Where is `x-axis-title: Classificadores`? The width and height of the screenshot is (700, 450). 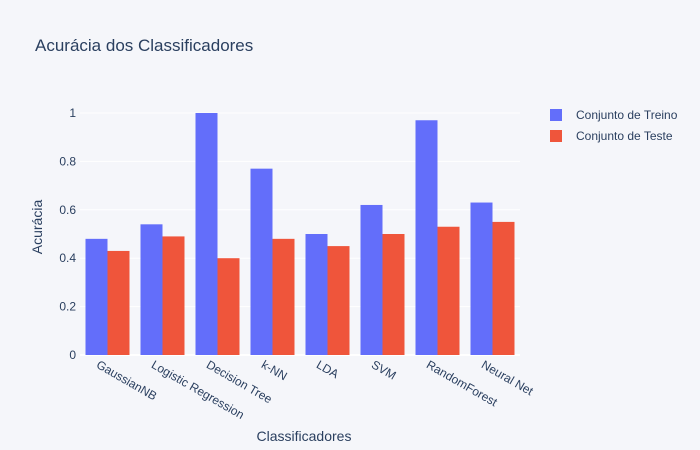
x-axis-title: Classificadores is located at coordinates (304, 436).